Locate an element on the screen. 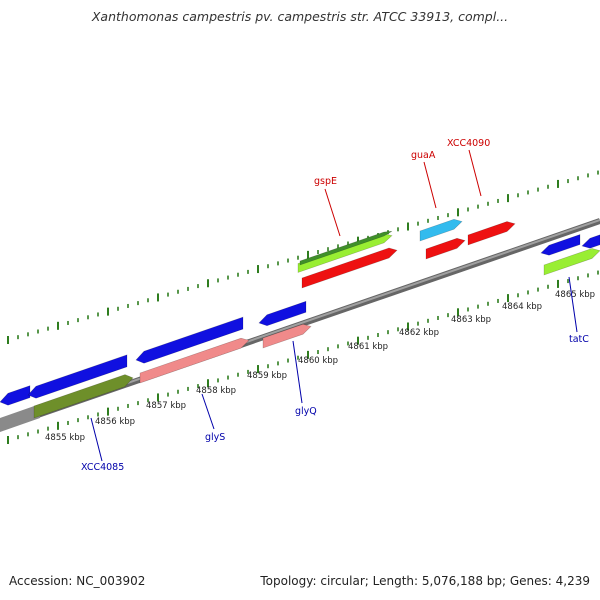  gene-blue-edge is located at coordinates (590, 241).